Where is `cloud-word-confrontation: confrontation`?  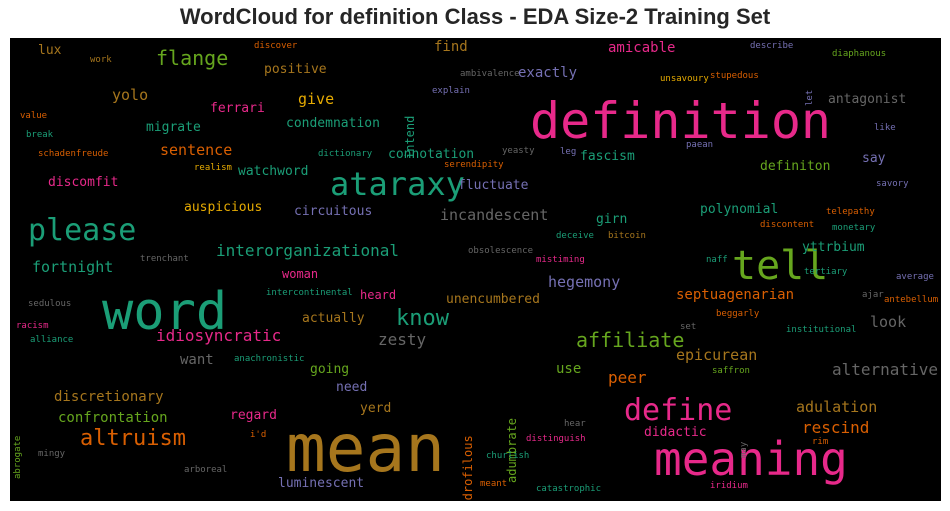 cloud-word-confrontation: confrontation is located at coordinates (113, 418).